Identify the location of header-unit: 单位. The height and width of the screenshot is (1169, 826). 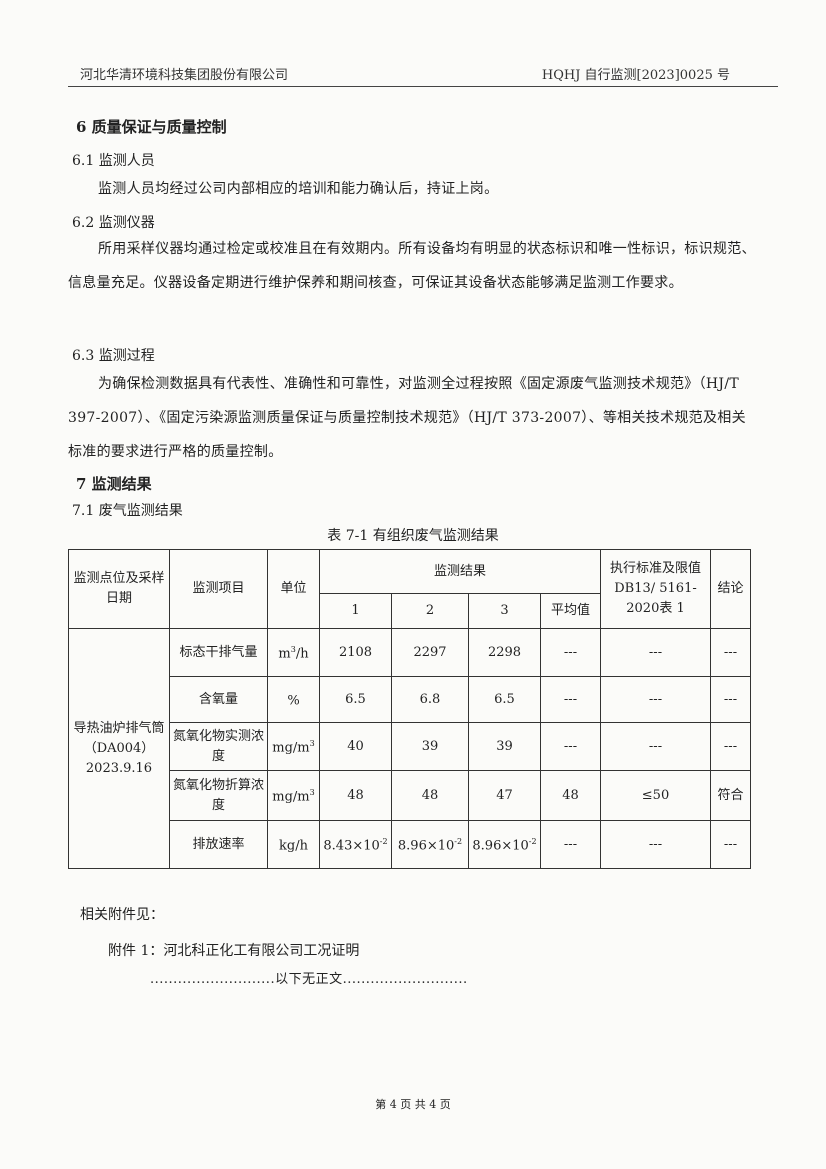
(293, 589).